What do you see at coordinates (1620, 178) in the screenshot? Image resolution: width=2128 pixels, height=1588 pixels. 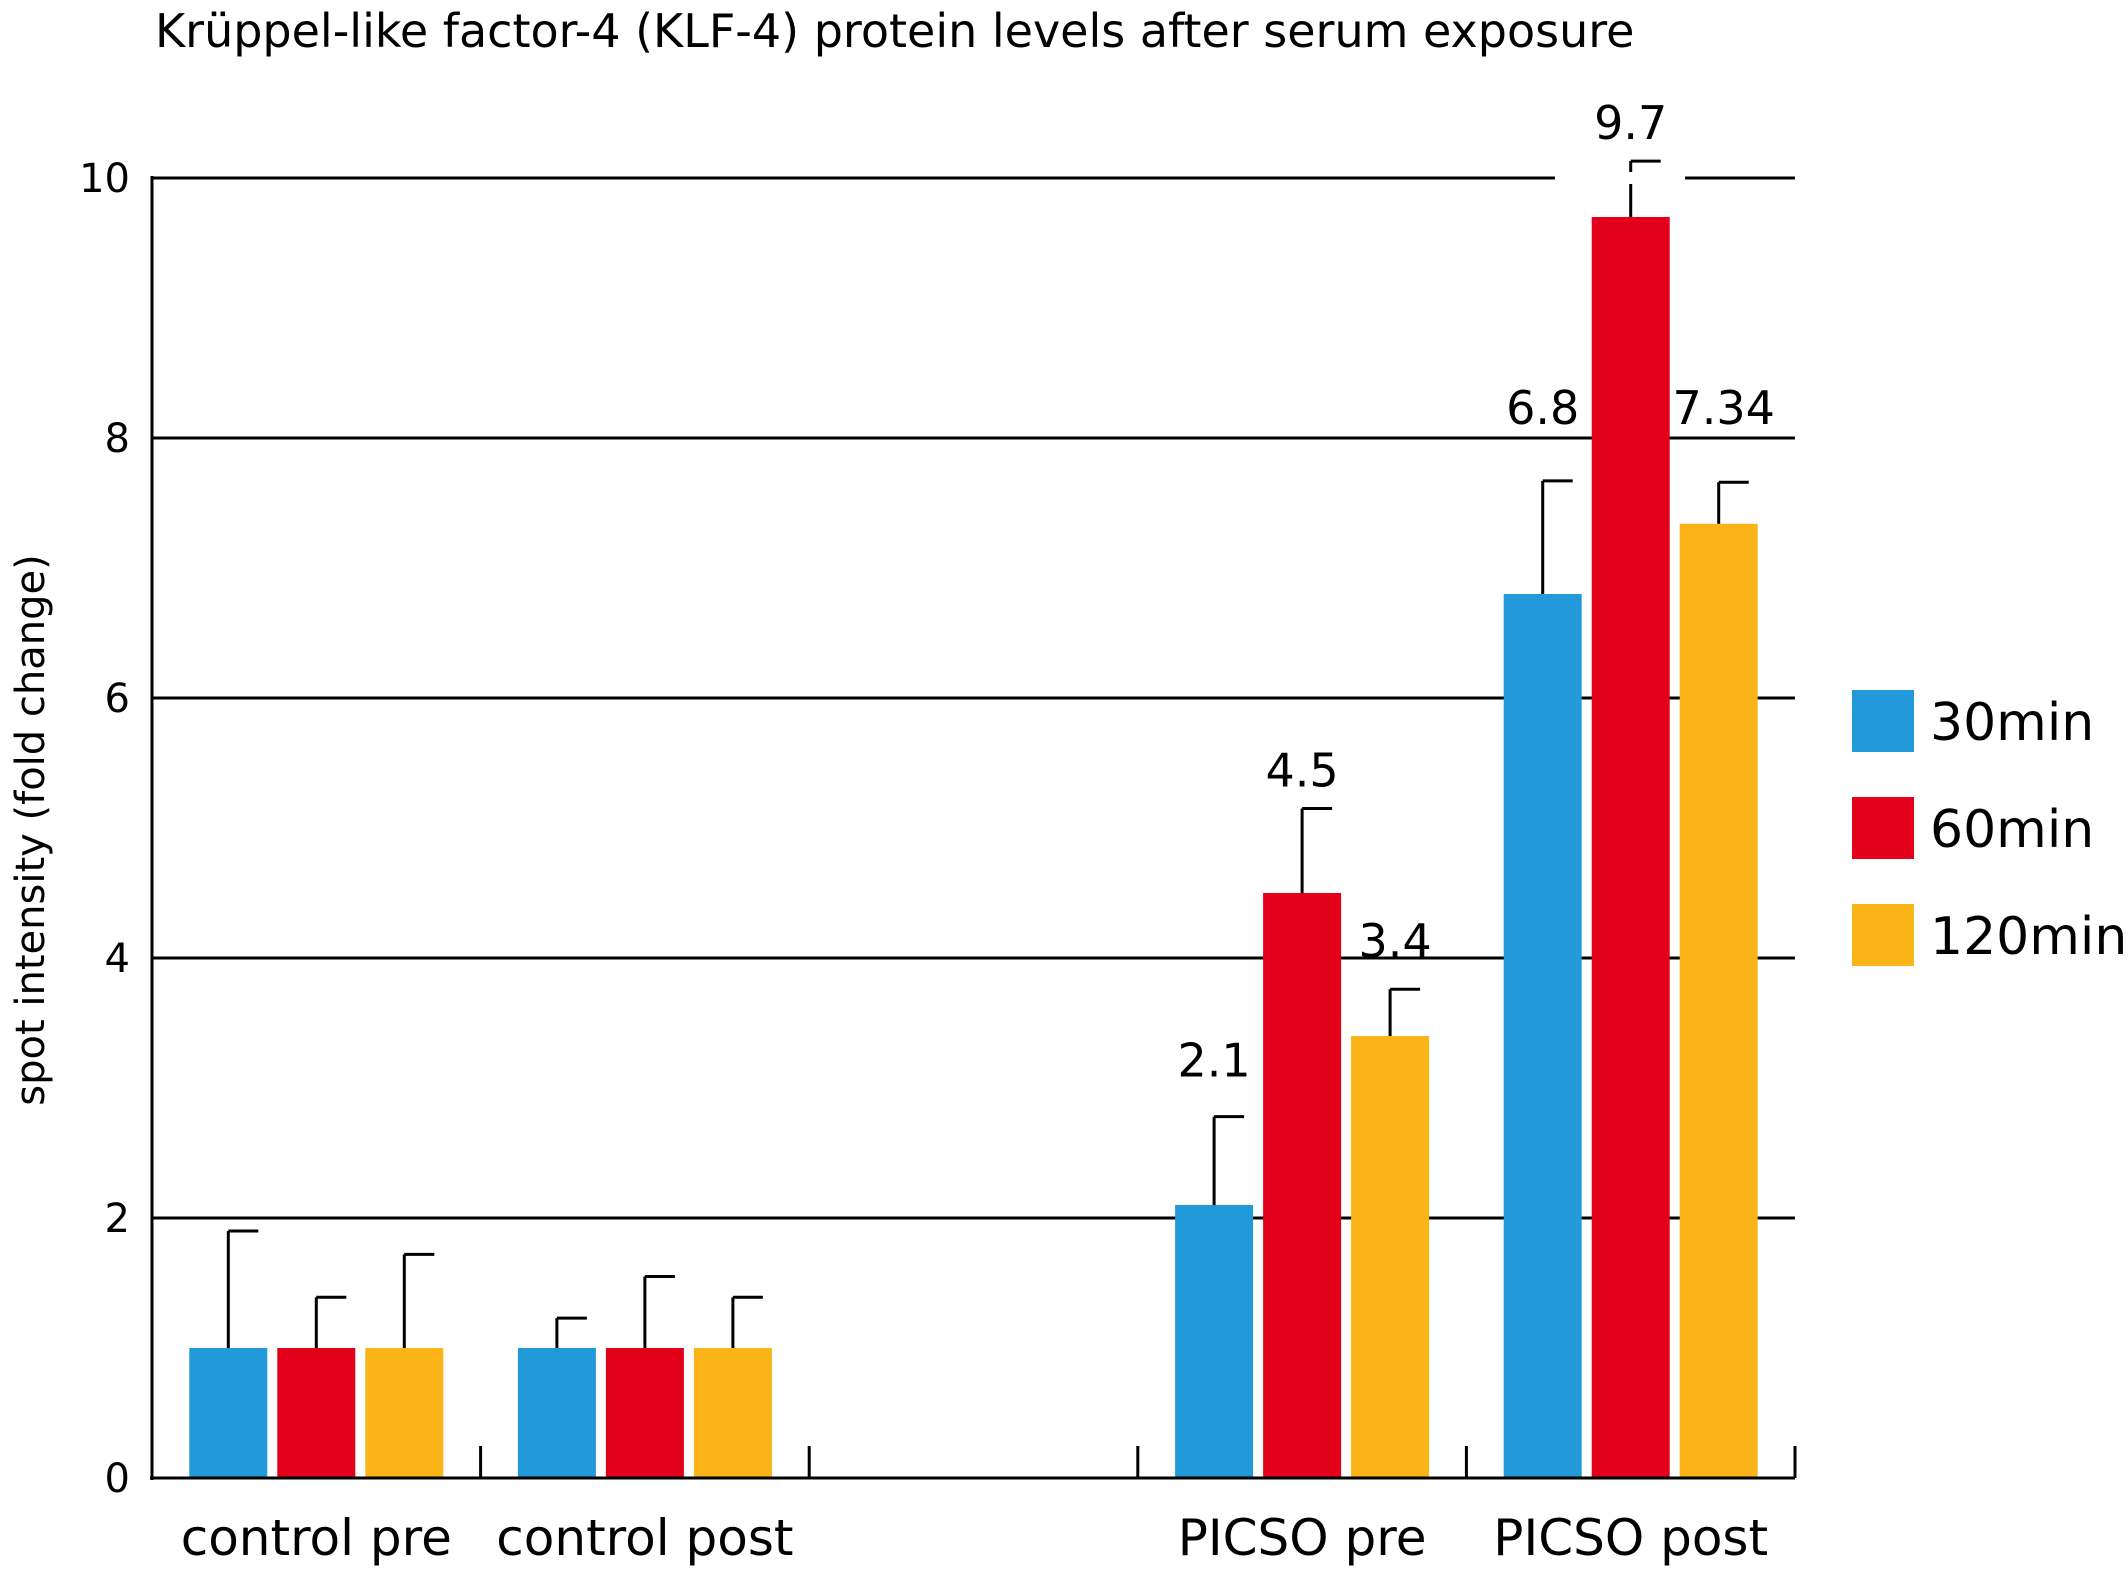 I see `label-backdrop` at bounding box center [1620, 178].